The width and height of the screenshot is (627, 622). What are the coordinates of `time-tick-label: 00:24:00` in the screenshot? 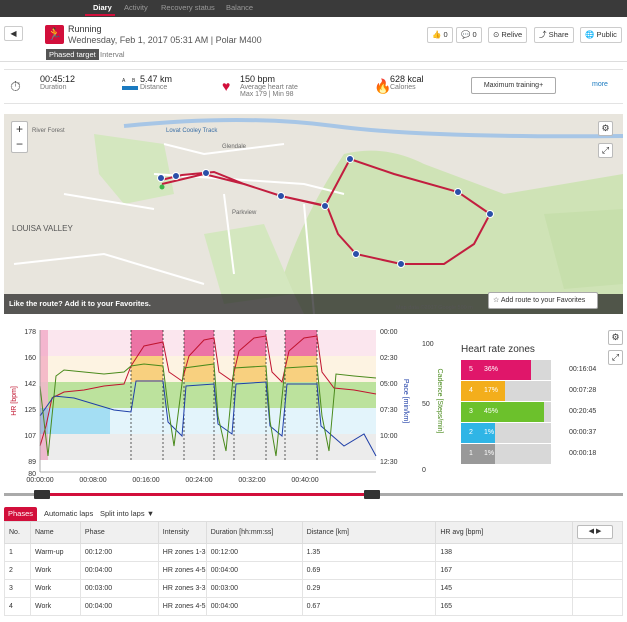 It's located at (198, 480).